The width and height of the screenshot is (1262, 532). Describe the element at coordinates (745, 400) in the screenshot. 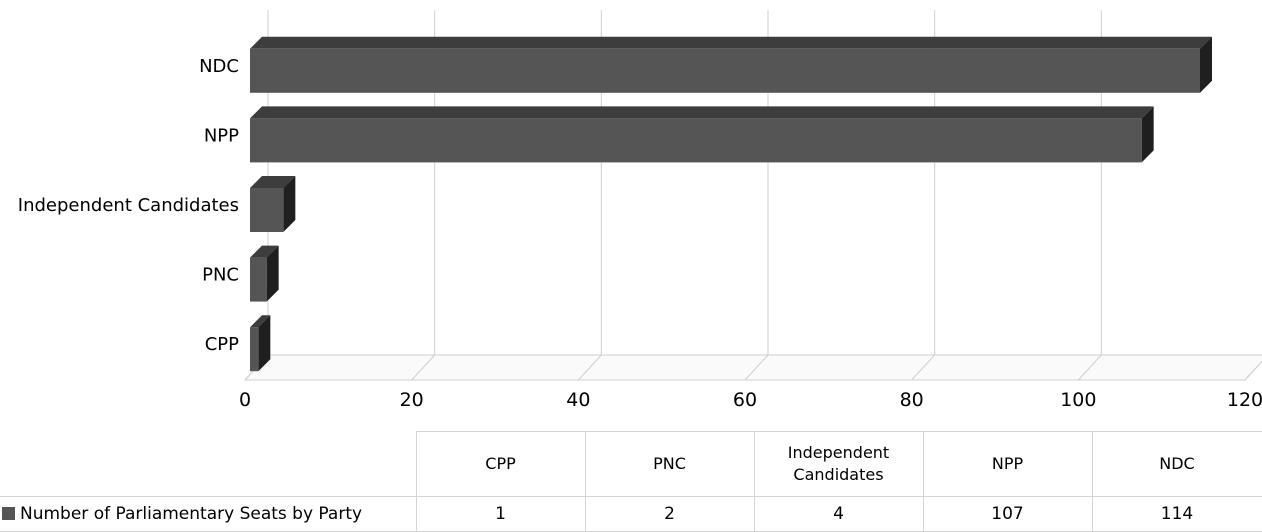

I see `x-tick-label: 60` at that location.